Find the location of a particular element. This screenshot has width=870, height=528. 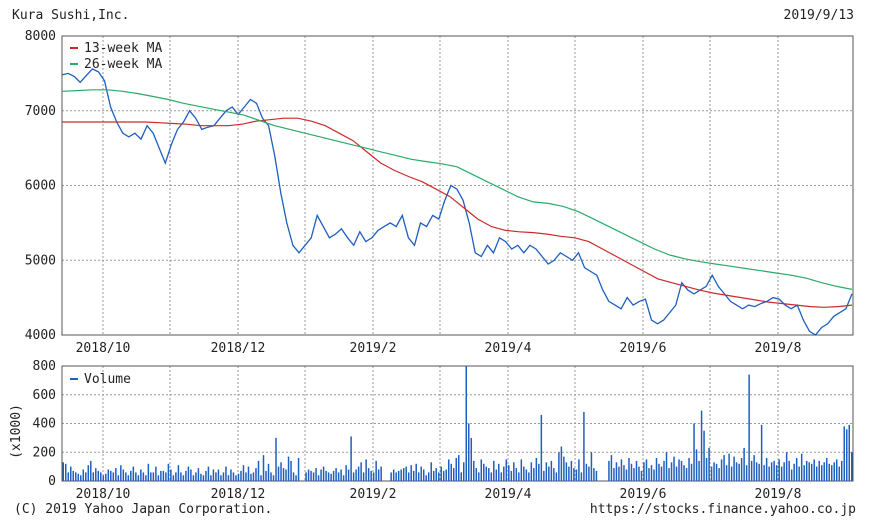

price-y-tick-label: 7000 is located at coordinates (40, 111).